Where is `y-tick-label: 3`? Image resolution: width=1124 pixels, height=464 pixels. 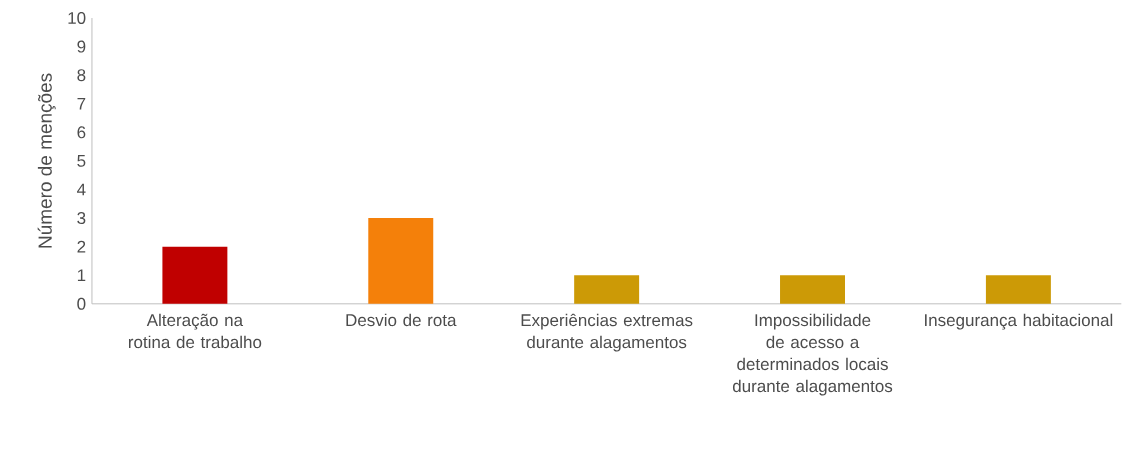 y-tick-label: 3 is located at coordinates (81, 218).